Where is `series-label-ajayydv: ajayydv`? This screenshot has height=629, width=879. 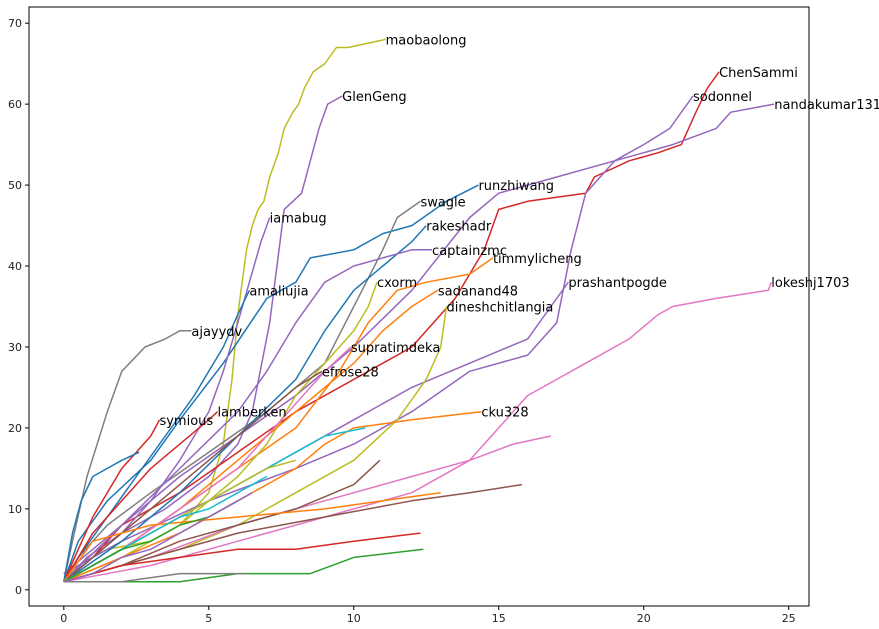 series-label-ajayydv: ajayydv is located at coordinates (216, 332).